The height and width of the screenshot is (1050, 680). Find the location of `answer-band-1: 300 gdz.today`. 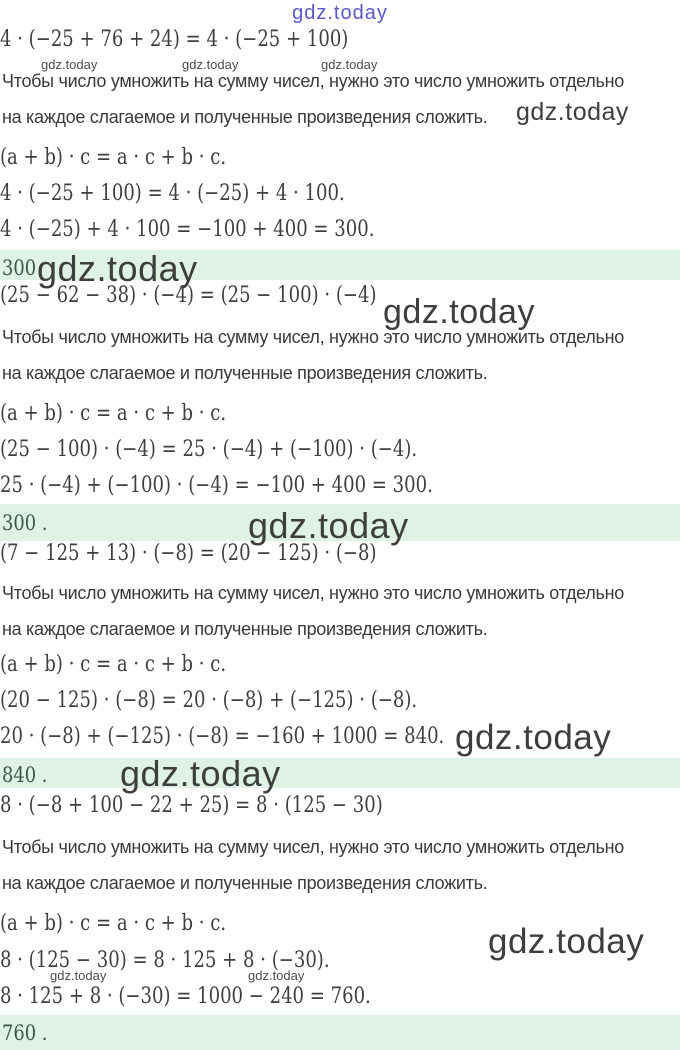

answer-band-1: 300 gdz.today is located at coordinates (340, 268).